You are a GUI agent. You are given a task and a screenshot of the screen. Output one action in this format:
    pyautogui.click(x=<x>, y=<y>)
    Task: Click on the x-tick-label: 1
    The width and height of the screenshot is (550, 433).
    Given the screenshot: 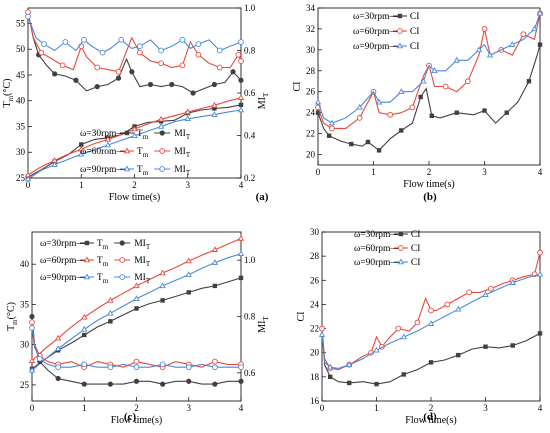 What is the action you would take?
    pyautogui.click(x=84, y=408)
    